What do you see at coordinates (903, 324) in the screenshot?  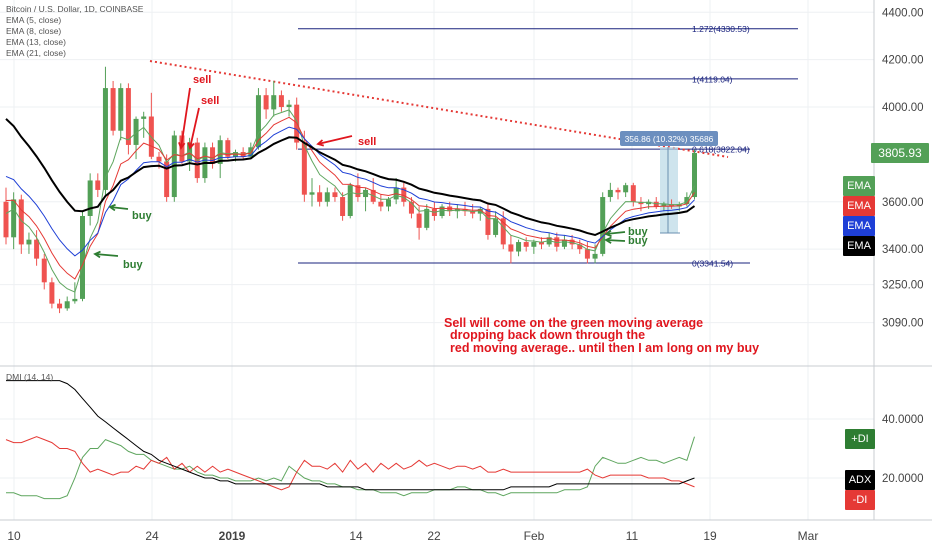 I see `price-tick-label: 3090.00` at bounding box center [903, 324].